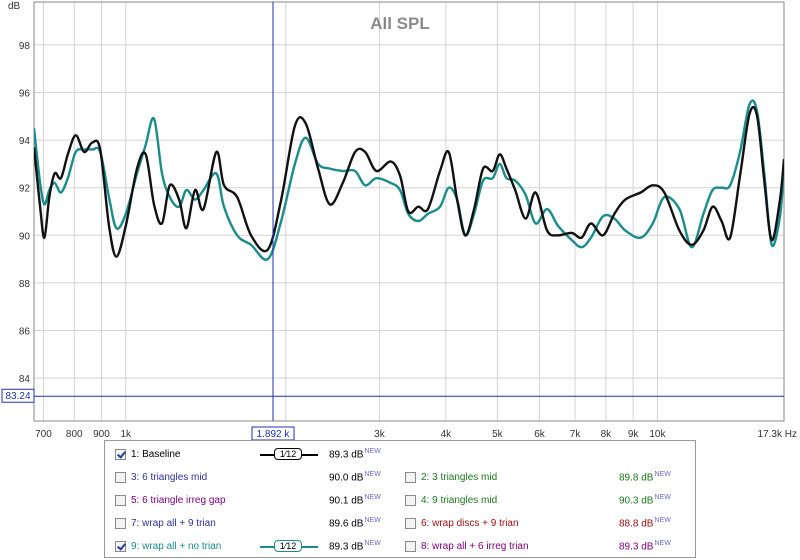 The height and width of the screenshot is (560, 800). I want to click on legend-label: 2: 3 triangles mid, so click(459, 477).